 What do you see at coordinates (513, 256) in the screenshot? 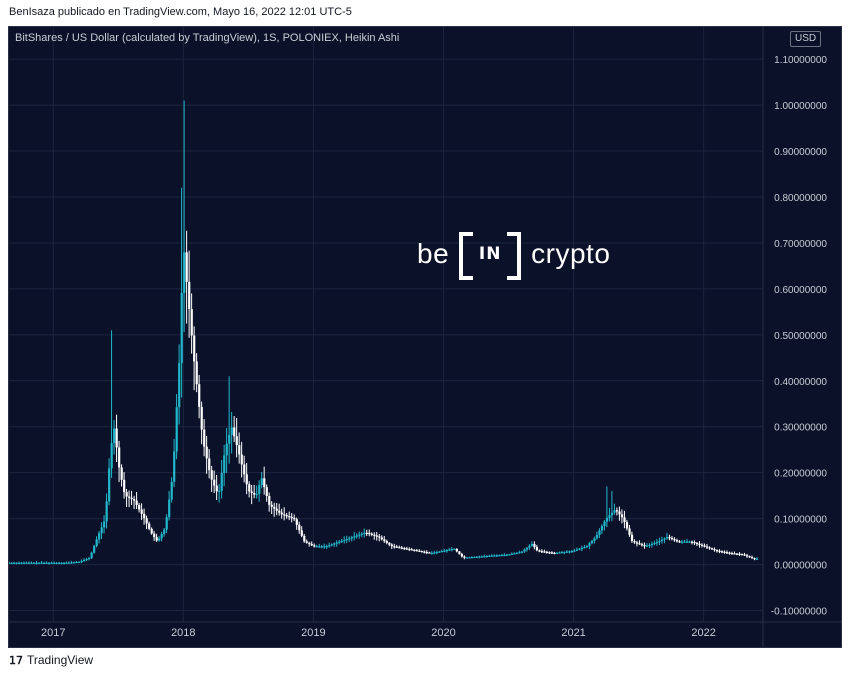
I see `beincrypto-watermark: be IN crypto` at bounding box center [513, 256].